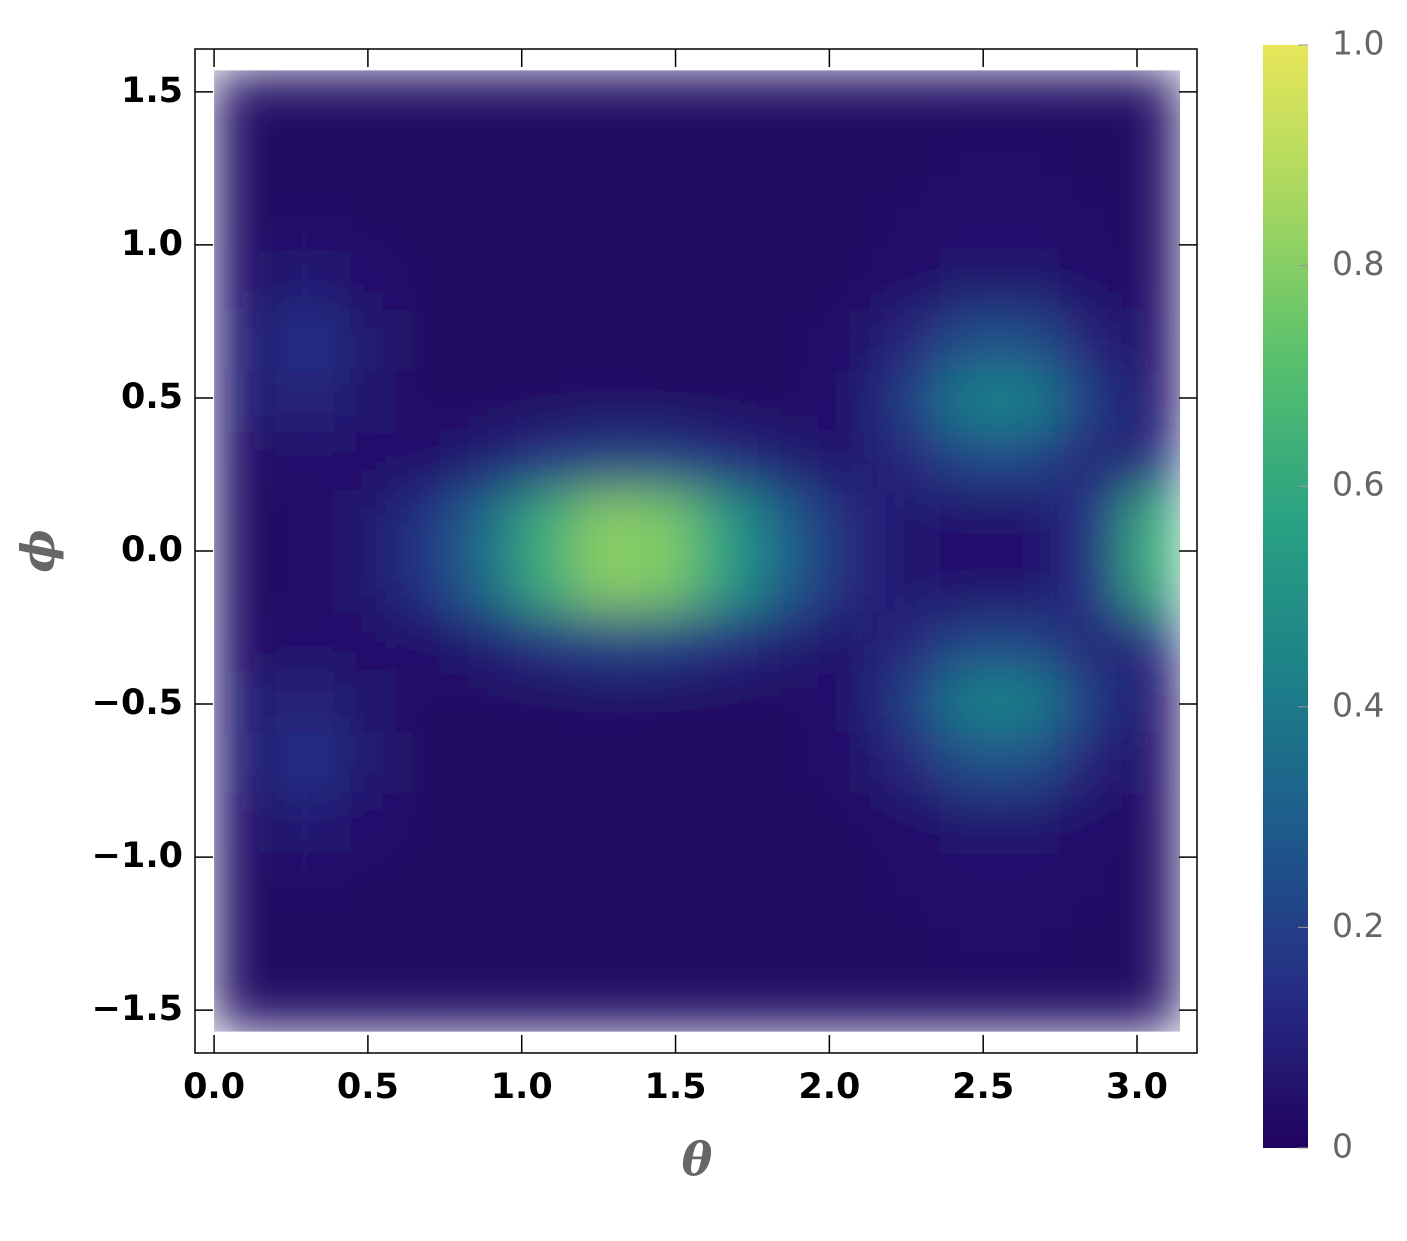  I want to click on y-tick-label: −1.5, so click(137, 1009).